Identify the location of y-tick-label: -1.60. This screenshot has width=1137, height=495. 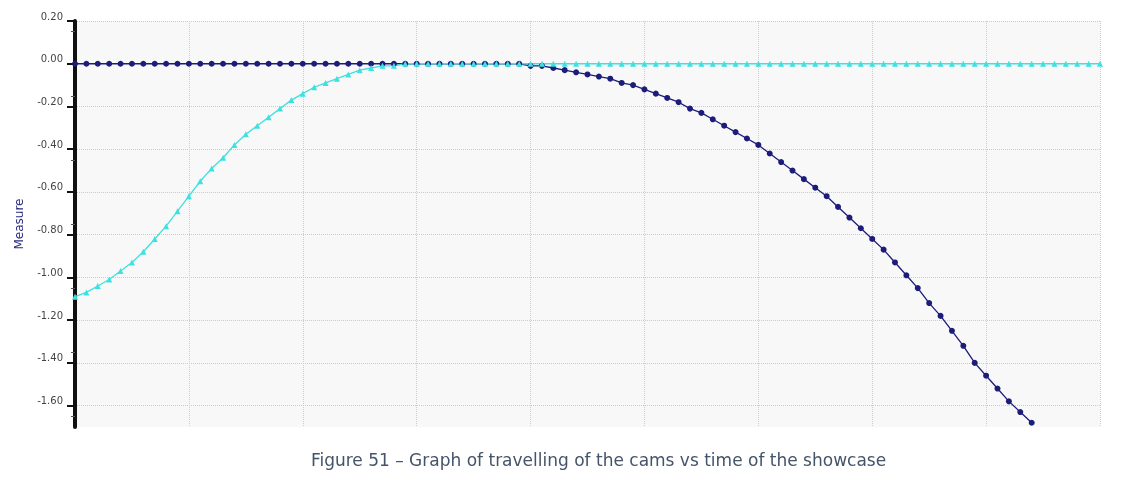
(50, 401).